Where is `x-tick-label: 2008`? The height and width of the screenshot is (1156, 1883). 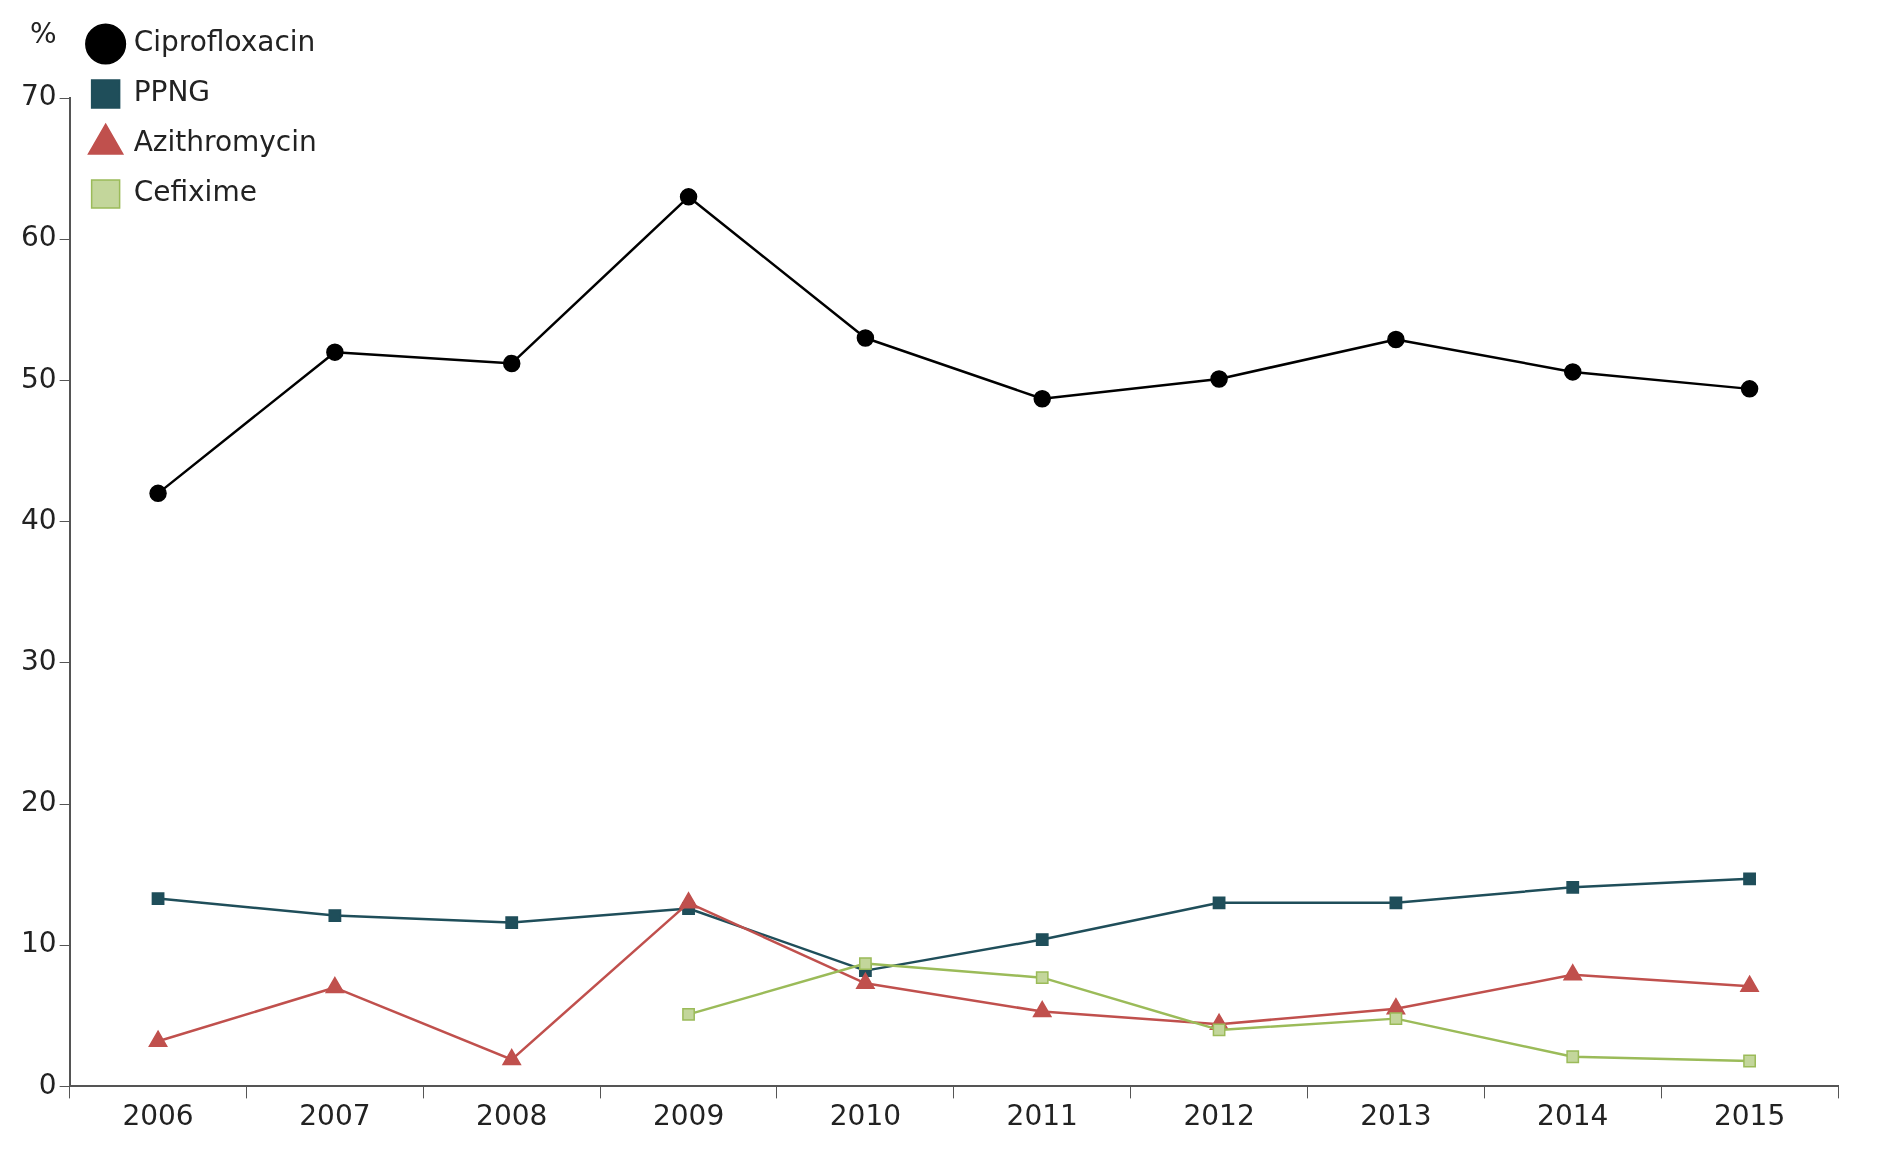
x-tick-label: 2008 is located at coordinates (512, 1116).